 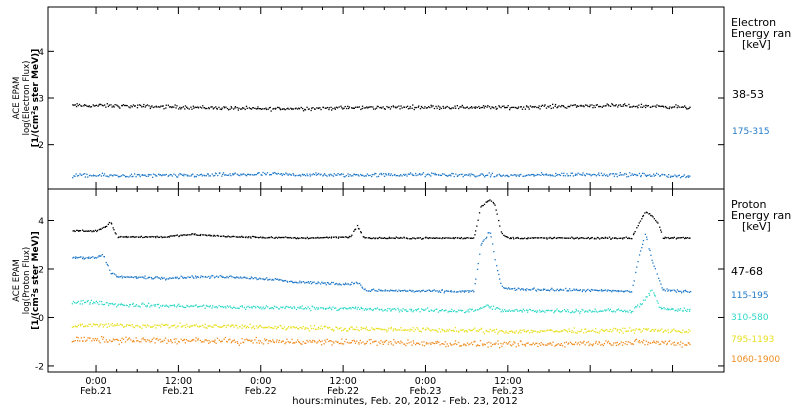 I want to click on y-tick-label: 4, so click(x=41, y=222).